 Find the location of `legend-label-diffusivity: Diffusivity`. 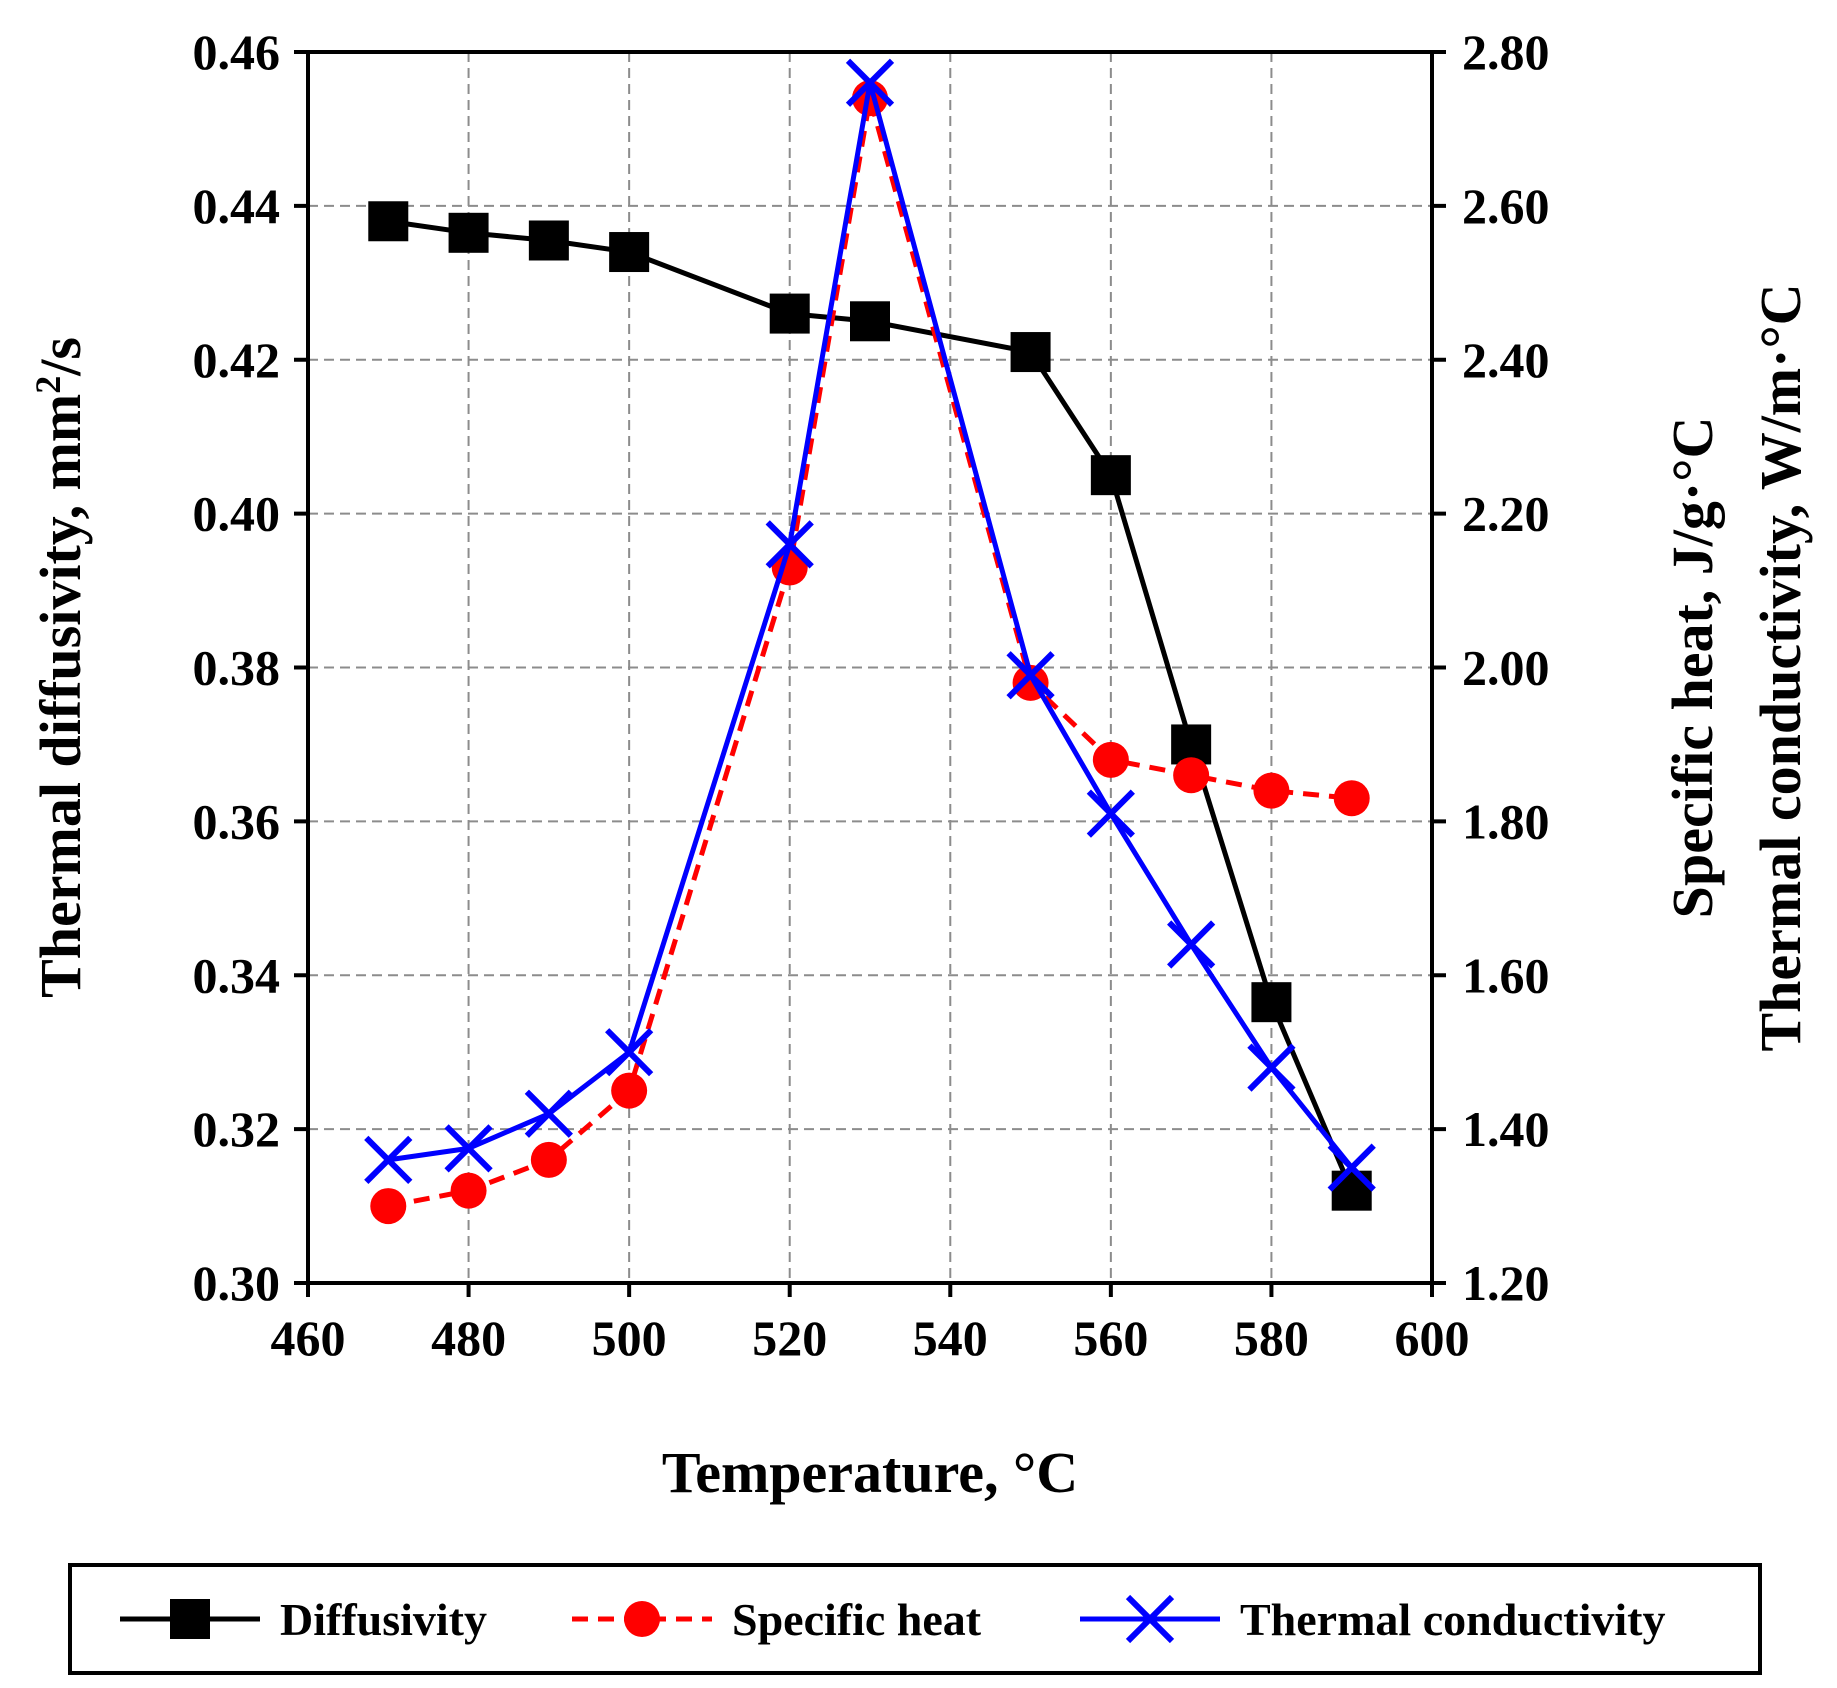

legend-label-diffusivity: Diffusivity is located at coordinates (383, 1619).